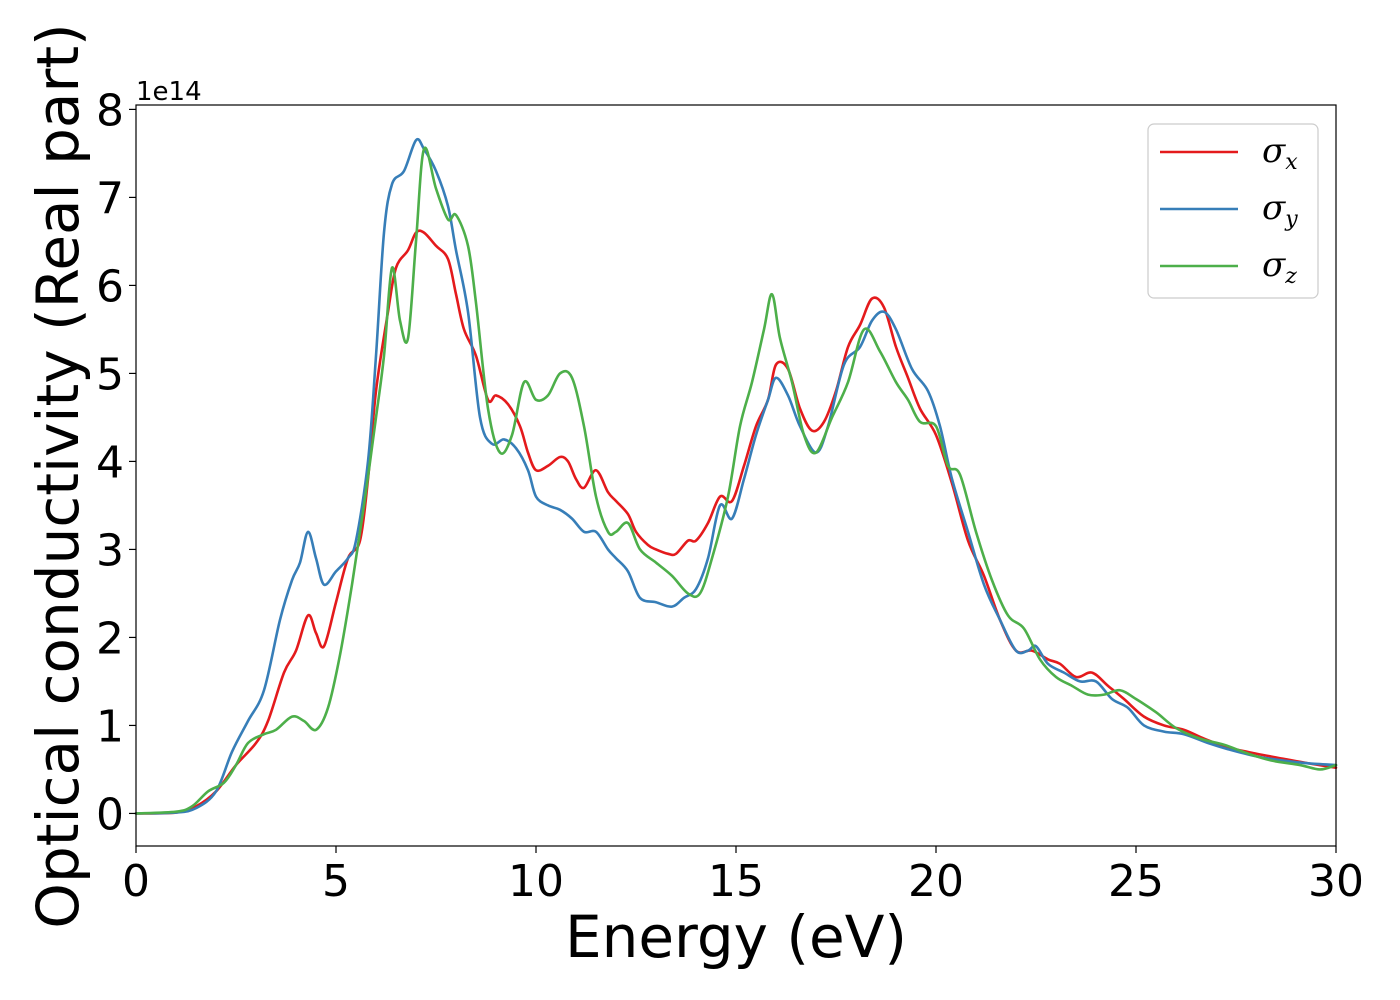 The height and width of the screenshot is (1000, 1400). What do you see at coordinates (110, 638) in the screenshot?
I see `y-tick-label: 2` at bounding box center [110, 638].